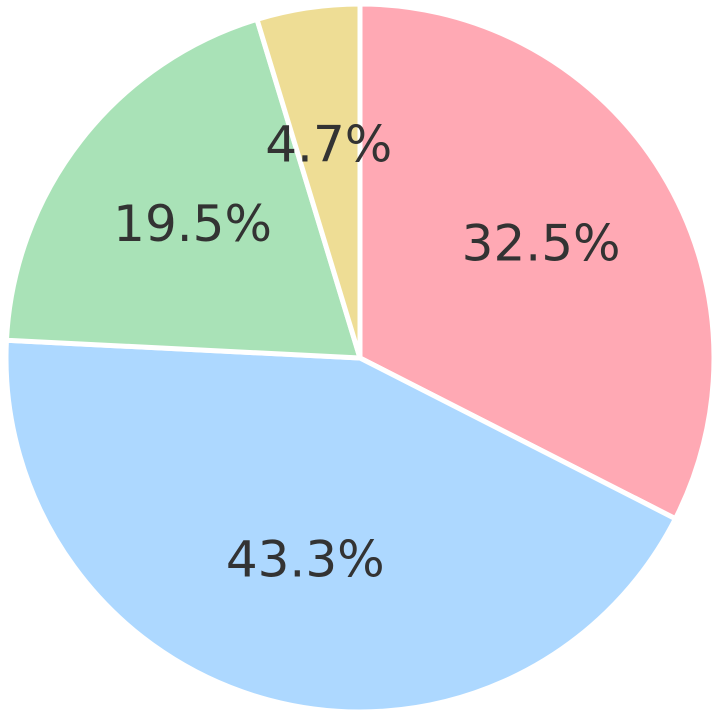  What do you see at coordinates (541, 244) in the screenshot?
I see `pie-slice-label-0: 32.5%` at bounding box center [541, 244].